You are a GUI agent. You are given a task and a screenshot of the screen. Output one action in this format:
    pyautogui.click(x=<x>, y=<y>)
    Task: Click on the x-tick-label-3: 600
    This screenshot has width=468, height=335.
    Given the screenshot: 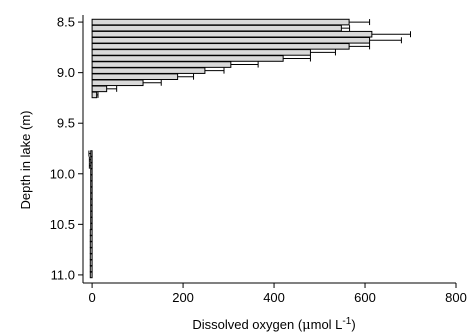 What is the action you would take?
    pyautogui.click(x=365, y=297)
    